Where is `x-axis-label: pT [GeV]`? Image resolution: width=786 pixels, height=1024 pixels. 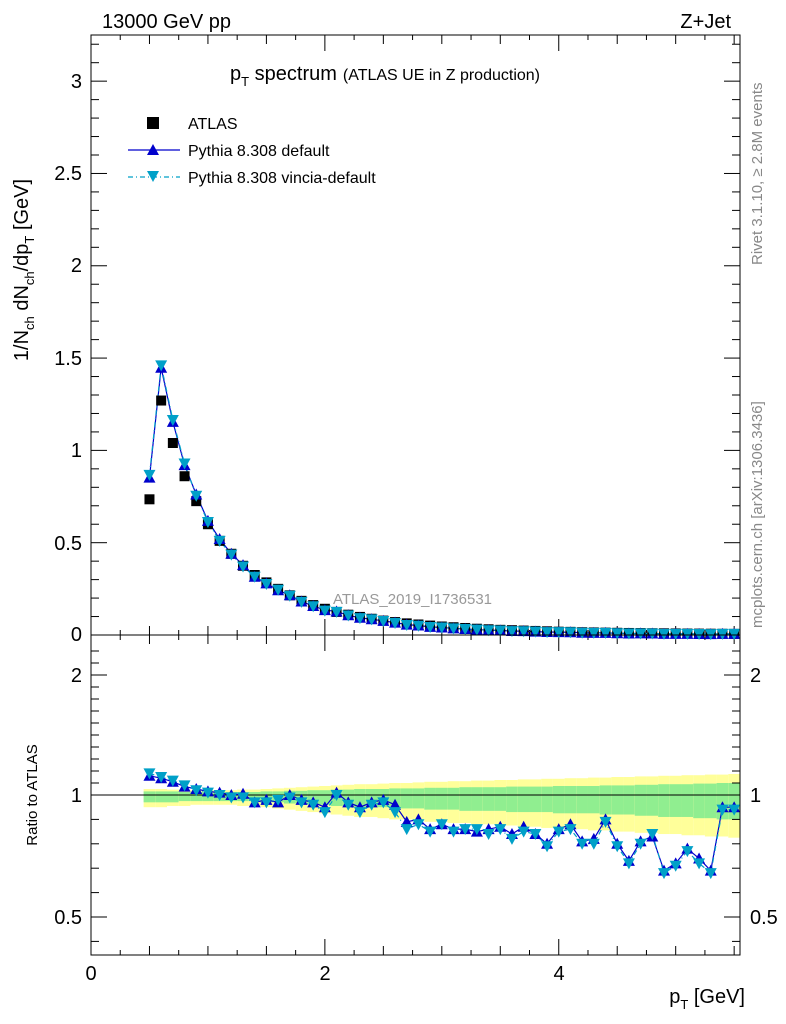
x-axis-label: pT [GeV] is located at coordinates (707, 999).